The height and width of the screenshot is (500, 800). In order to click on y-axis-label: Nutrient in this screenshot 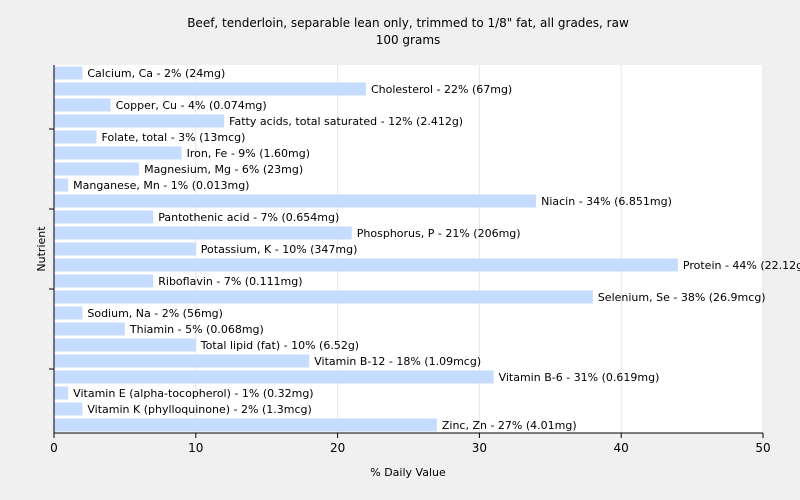, I will do `click(41, 249)`.